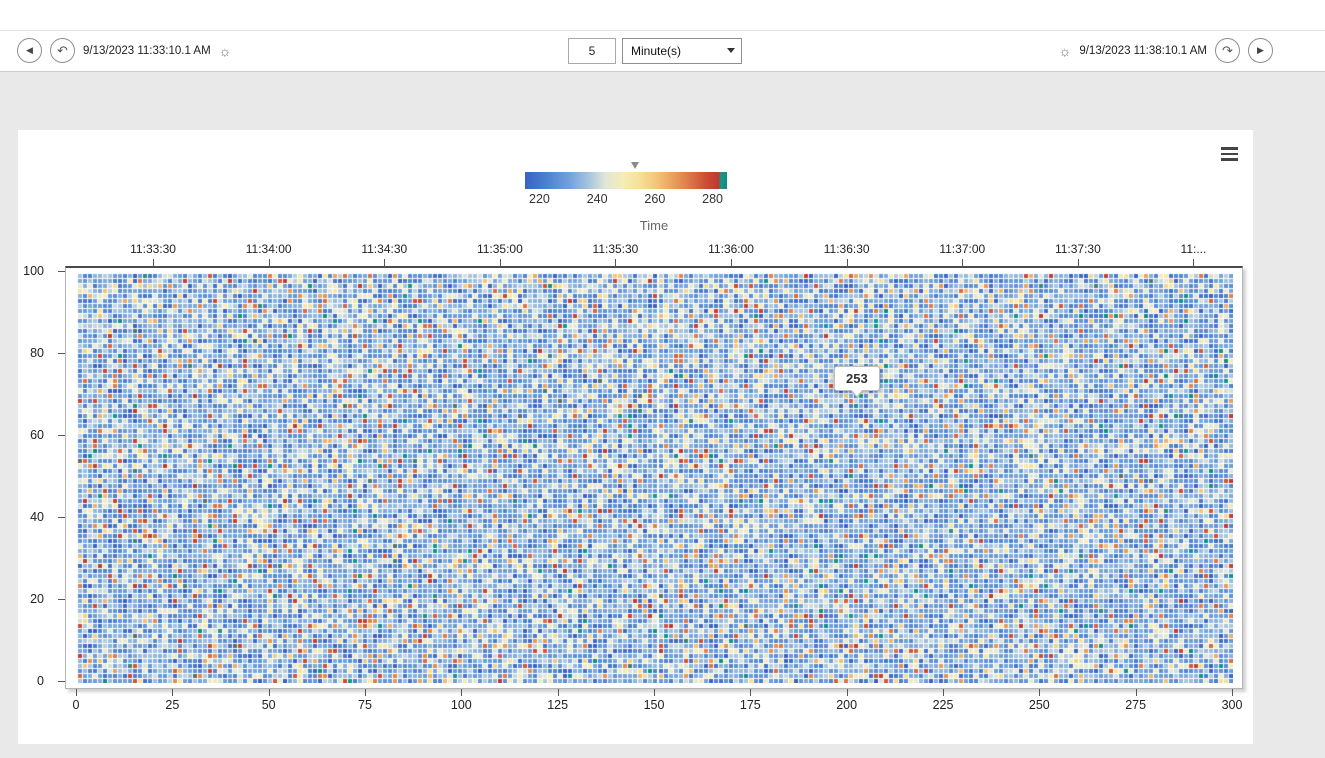 The width and height of the screenshot is (1325, 758). I want to click on bottom-axis-label: 125, so click(558, 705).